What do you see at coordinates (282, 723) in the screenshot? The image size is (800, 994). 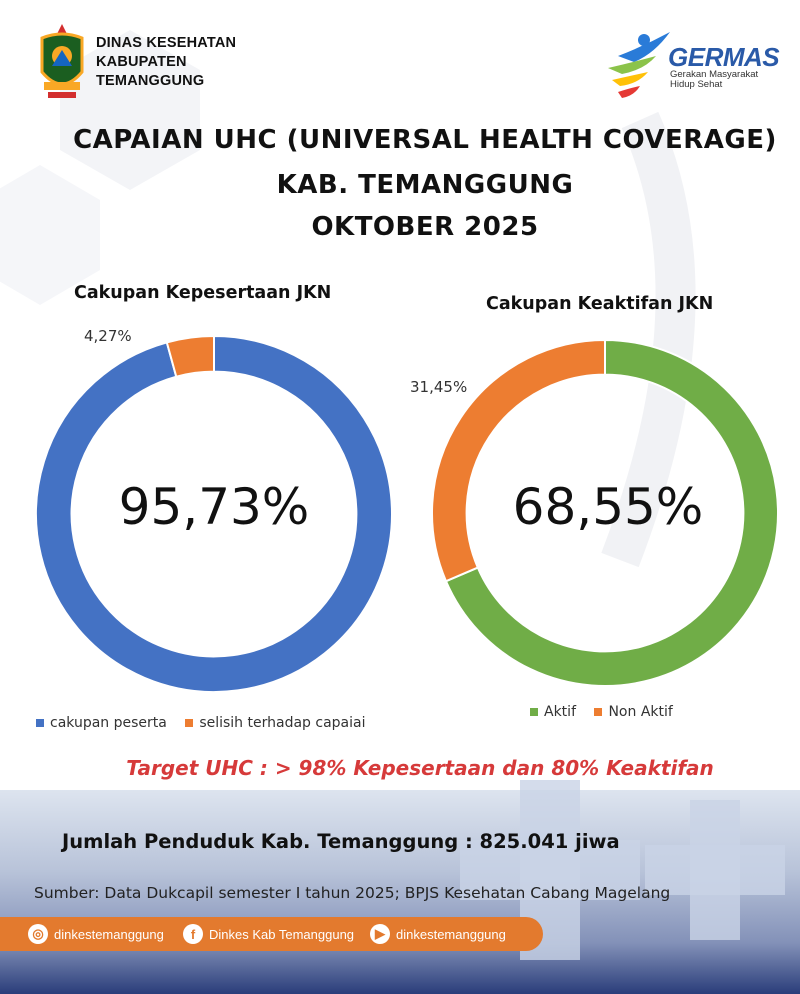 I see `chart1-legend-label-2: selisih terhadap capaiai` at bounding box center [282, 723].